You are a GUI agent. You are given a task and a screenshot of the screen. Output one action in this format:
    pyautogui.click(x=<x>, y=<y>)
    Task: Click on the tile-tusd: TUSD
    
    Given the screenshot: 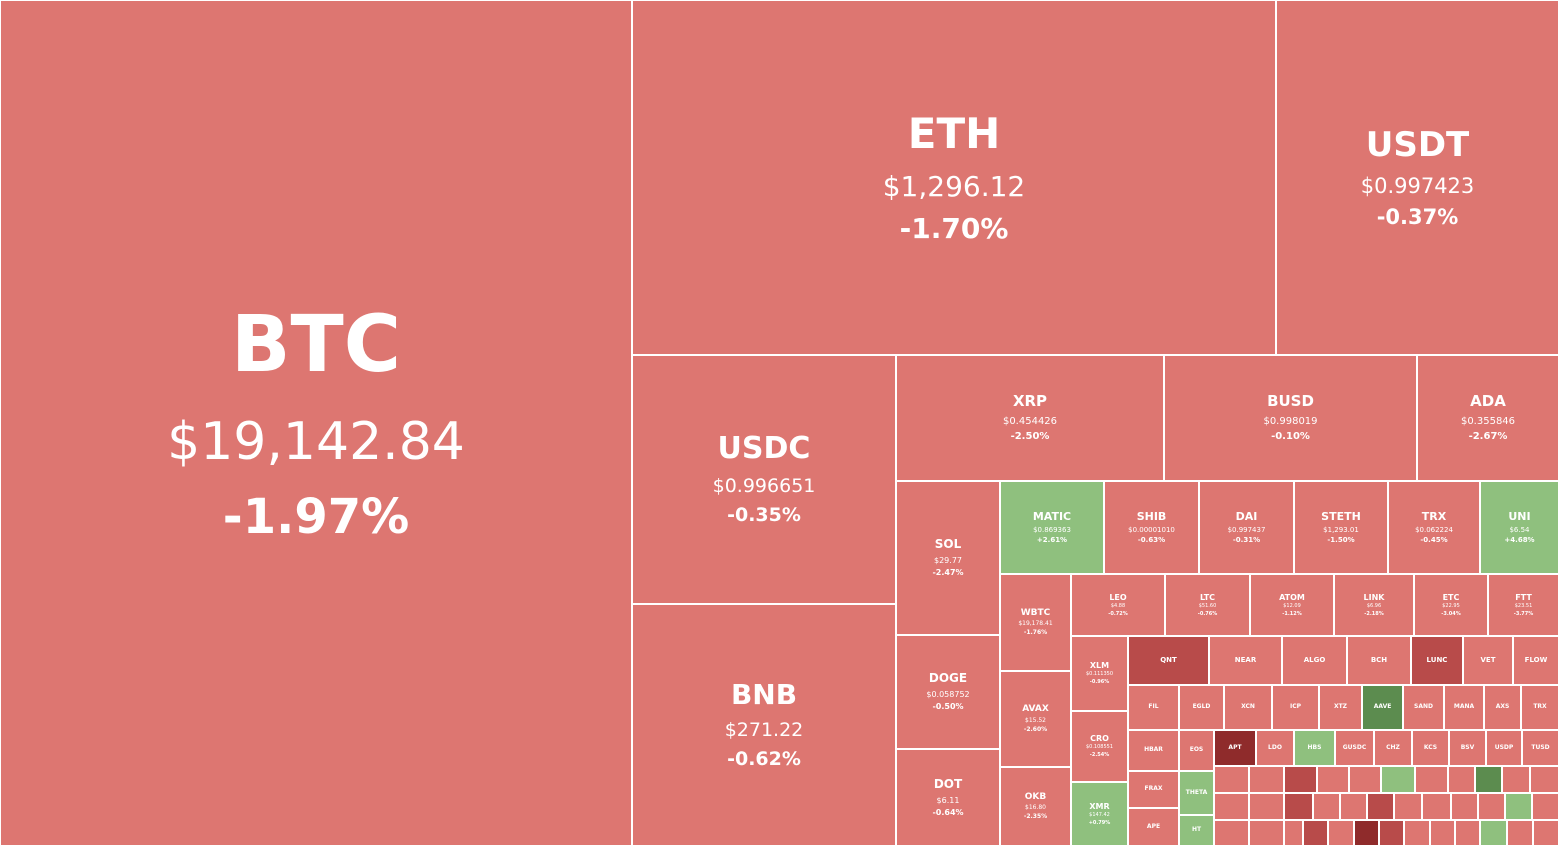 What is the action you would take?
    pyautogui.click(x=1540, y=748)
    